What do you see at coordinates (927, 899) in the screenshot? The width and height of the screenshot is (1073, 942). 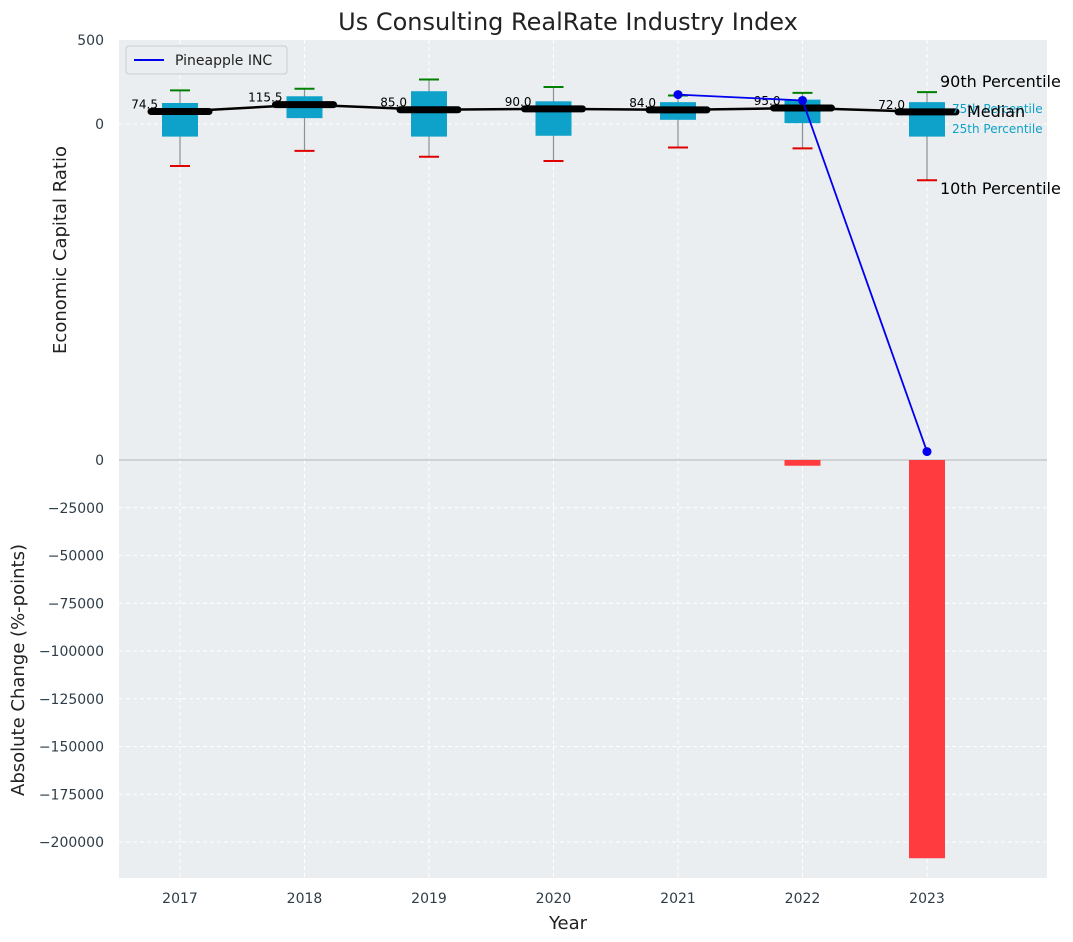 I see `x-tick-label: 2023` at bounding box center [927, 899].